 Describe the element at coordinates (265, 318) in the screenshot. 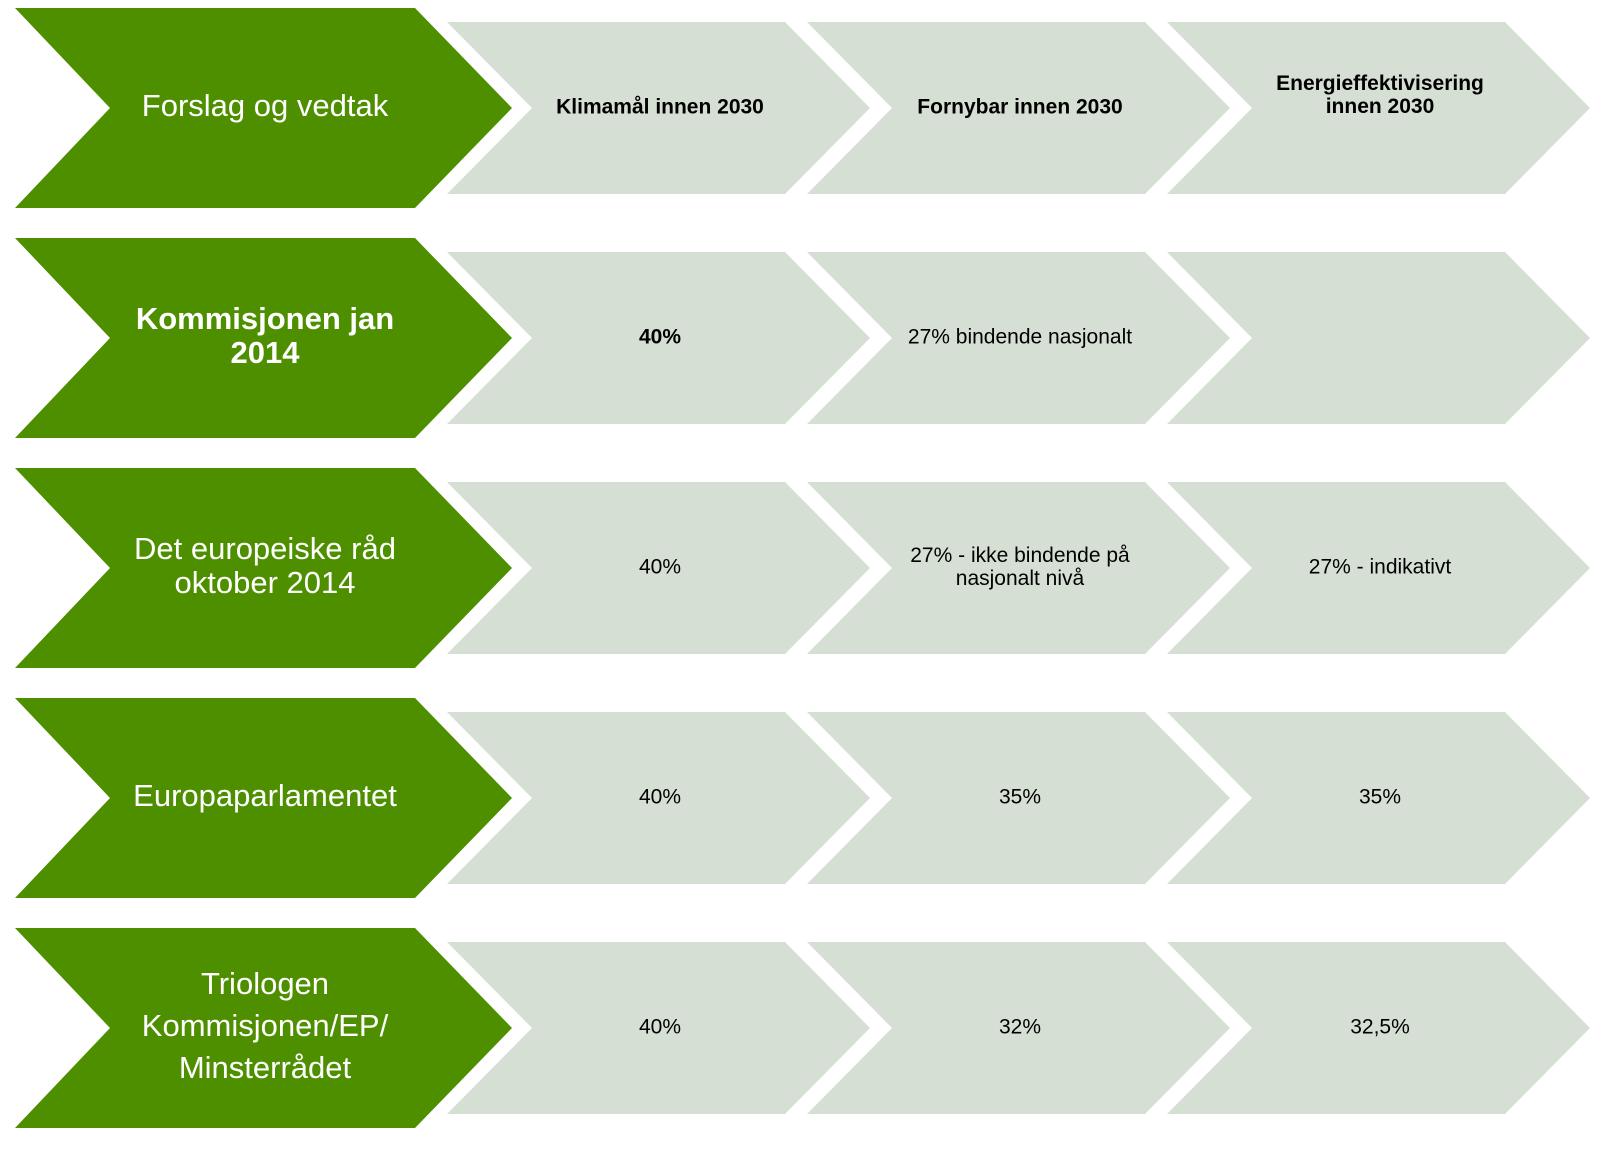

I see `row-label: Kommisjonen jan` at that location.